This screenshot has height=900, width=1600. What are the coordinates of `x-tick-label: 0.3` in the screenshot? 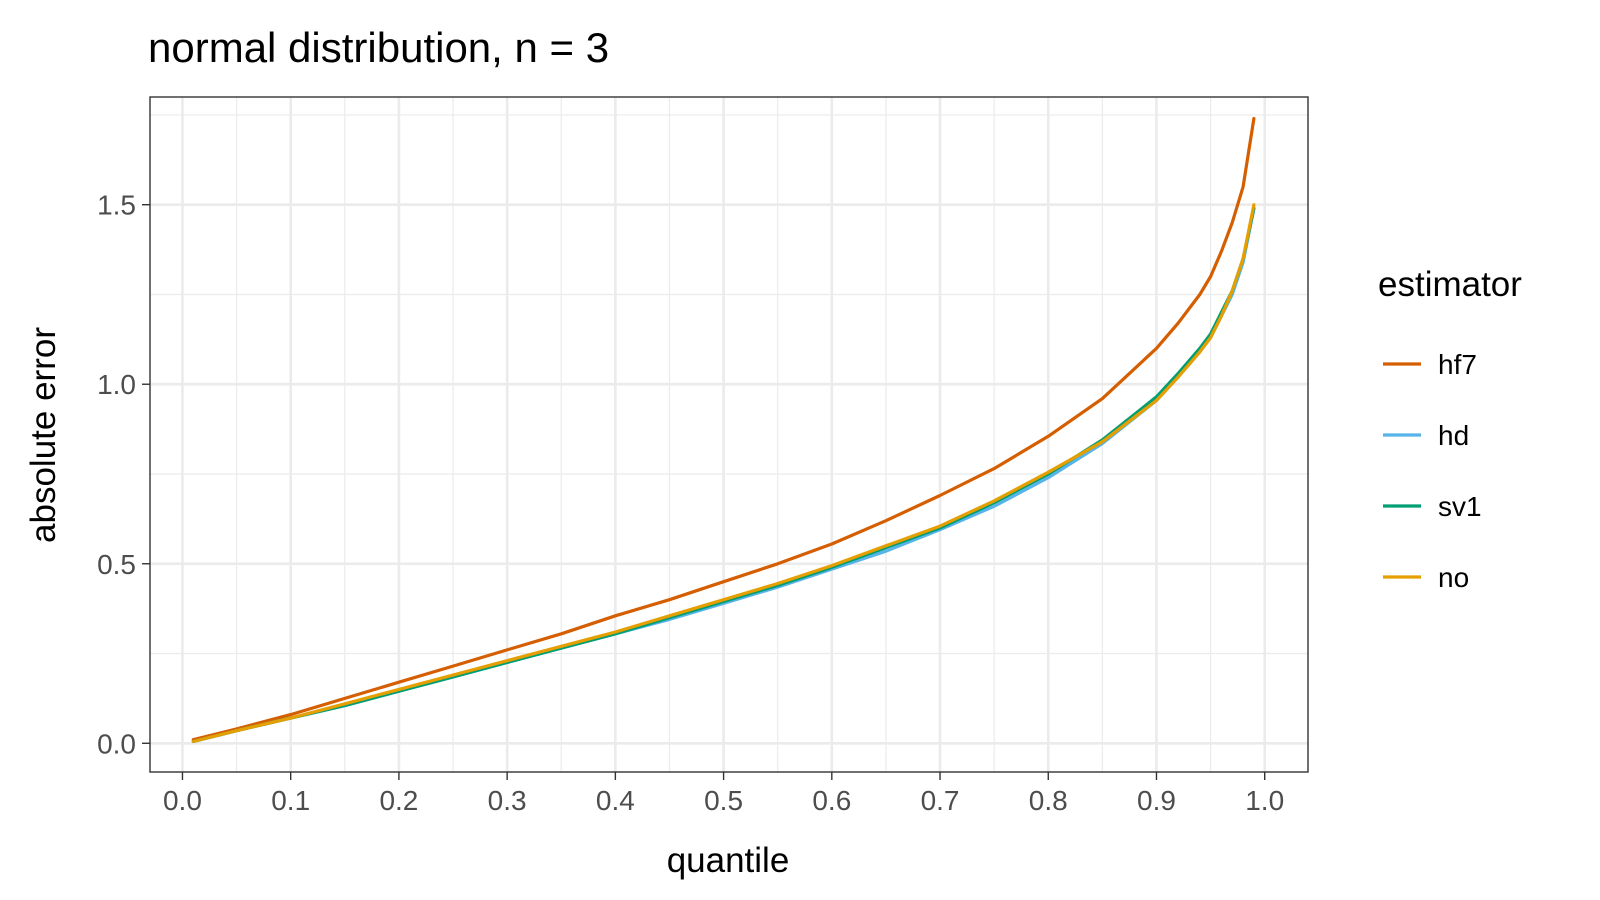 It's located at (507, 800).